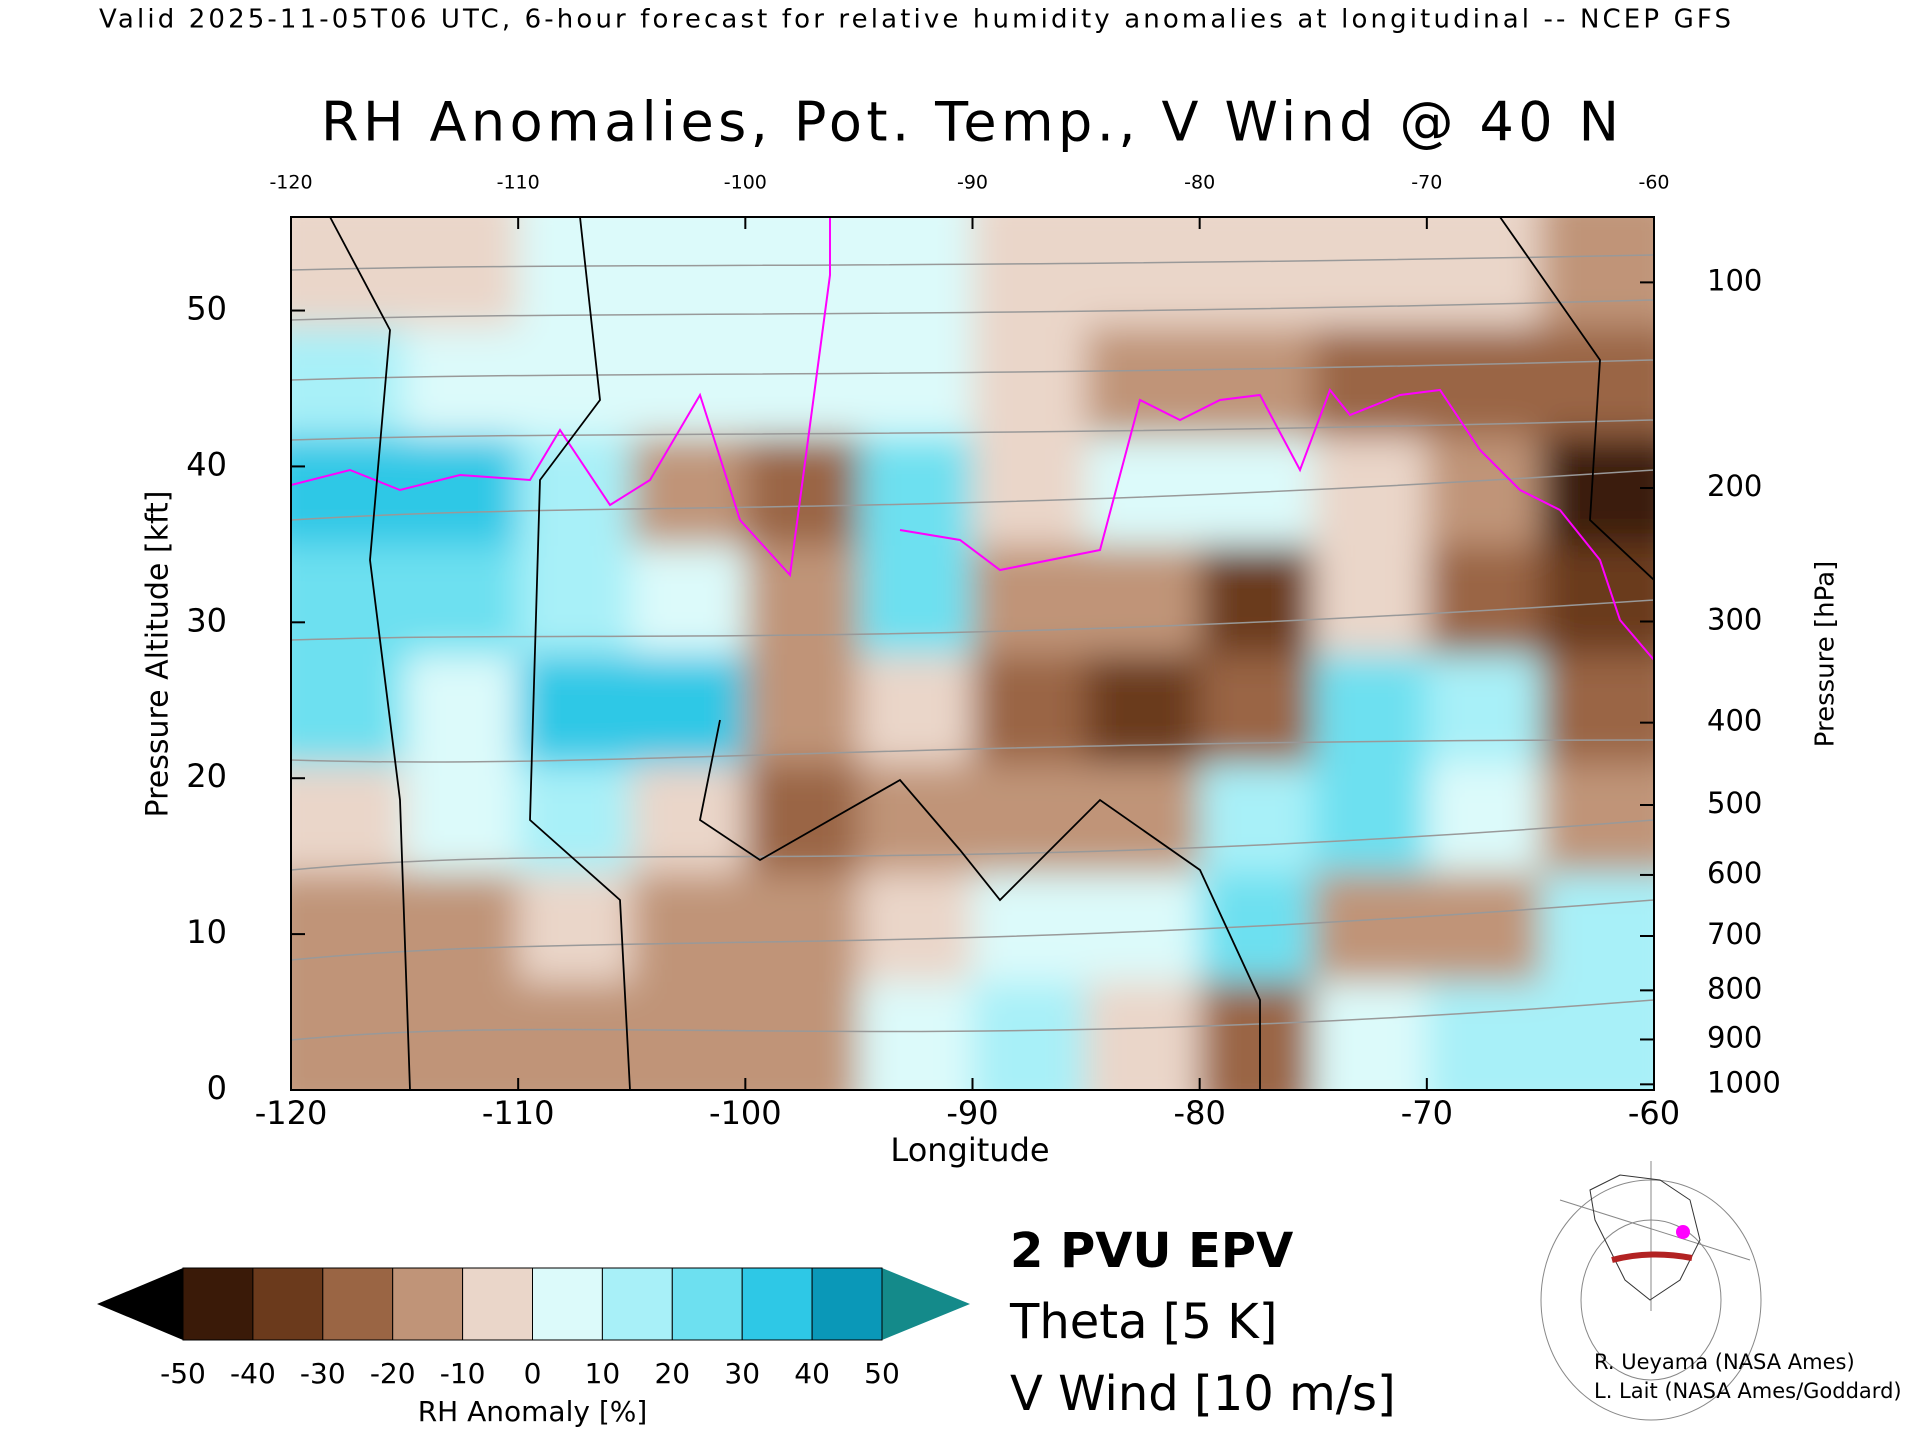 Image resolution: width=1920 pixels, height=1440 pixels. What do you see at coordinates (518, 1113) in the screenshot?
I see `x-tick-label: -110` at bounding box center [518, 1113].